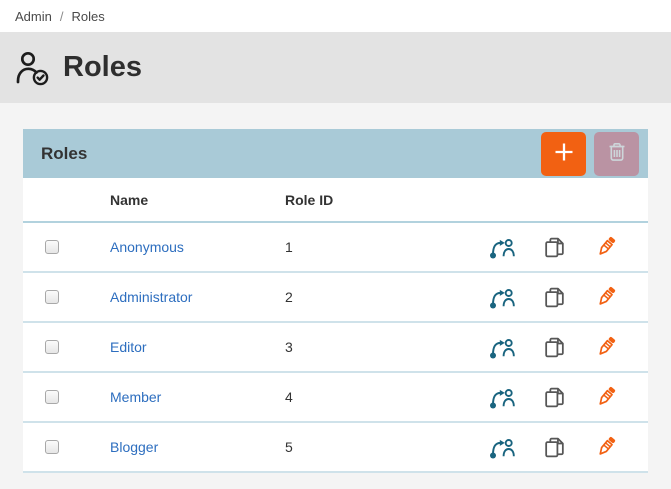  I want to click on header-name: Name, so click(197, 200).